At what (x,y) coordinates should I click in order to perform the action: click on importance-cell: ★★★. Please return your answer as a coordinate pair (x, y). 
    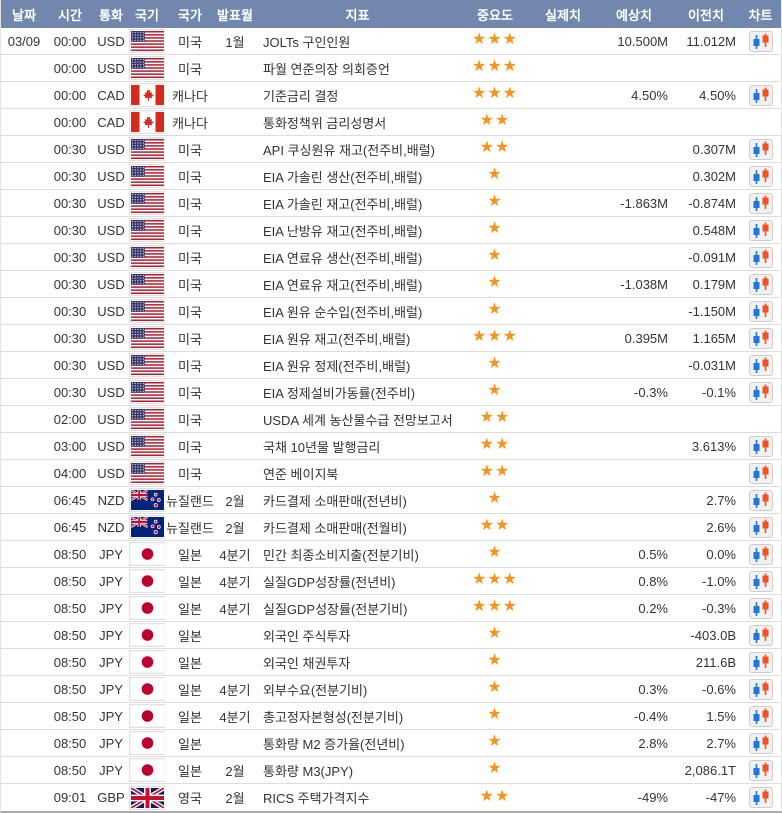
    Looking at the image, I should click on (495, 95).